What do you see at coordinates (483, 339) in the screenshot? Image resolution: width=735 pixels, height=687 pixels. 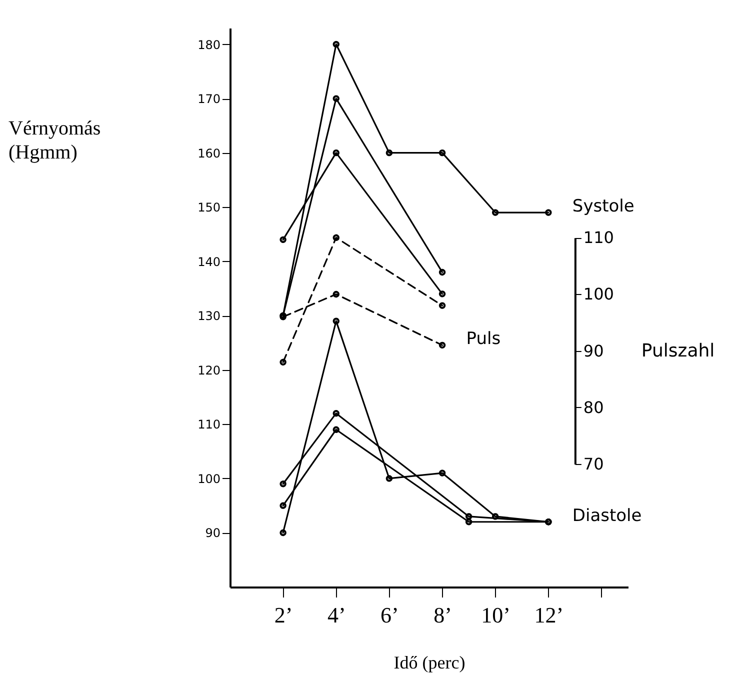 I see `series-label: Puls` at bounding box center [483, 339].